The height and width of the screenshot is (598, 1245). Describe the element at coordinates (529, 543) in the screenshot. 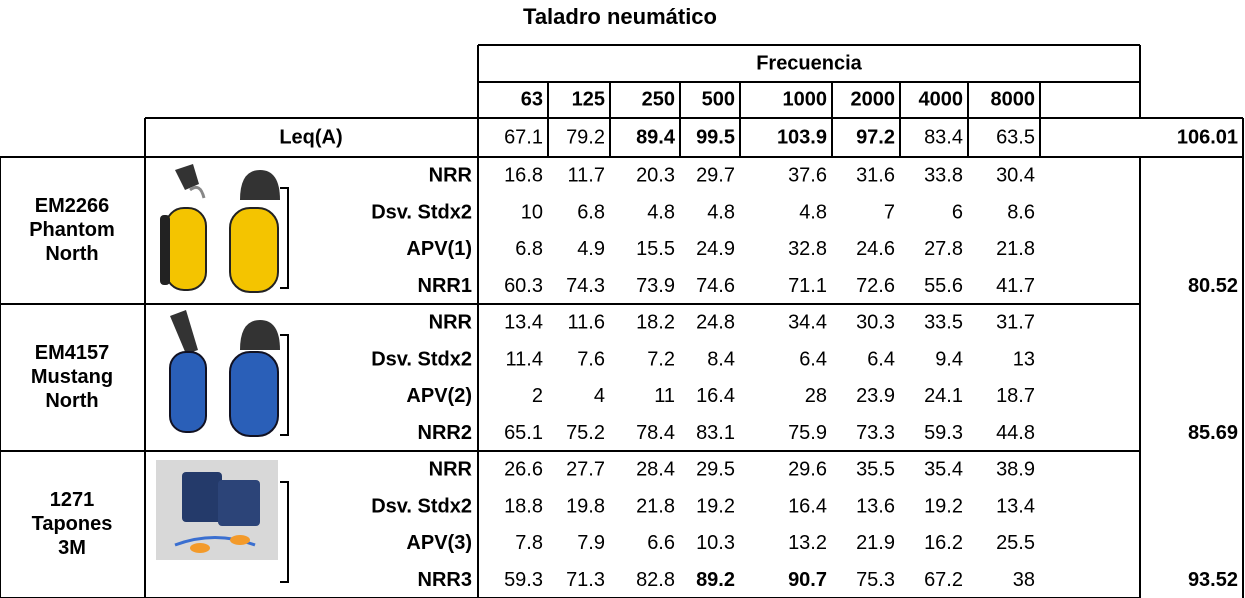

I see `cell-value: 7.8` at that location.